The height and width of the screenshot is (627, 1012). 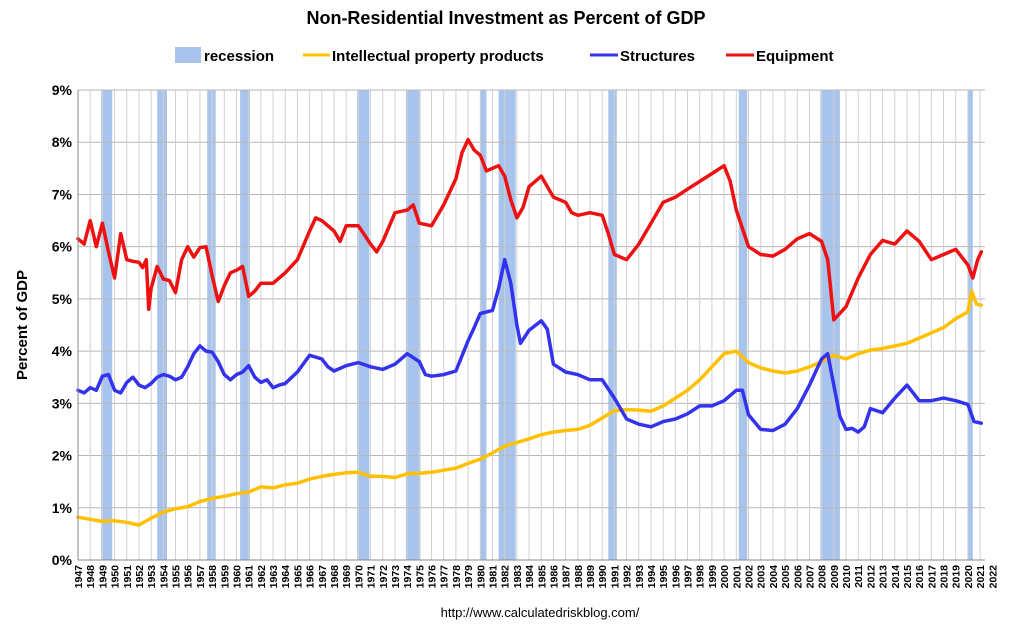 What do you see at coordinates (311, 577) in the screenshot?
I see `x-tick-label: 1966` at bounding box center [311, 577].